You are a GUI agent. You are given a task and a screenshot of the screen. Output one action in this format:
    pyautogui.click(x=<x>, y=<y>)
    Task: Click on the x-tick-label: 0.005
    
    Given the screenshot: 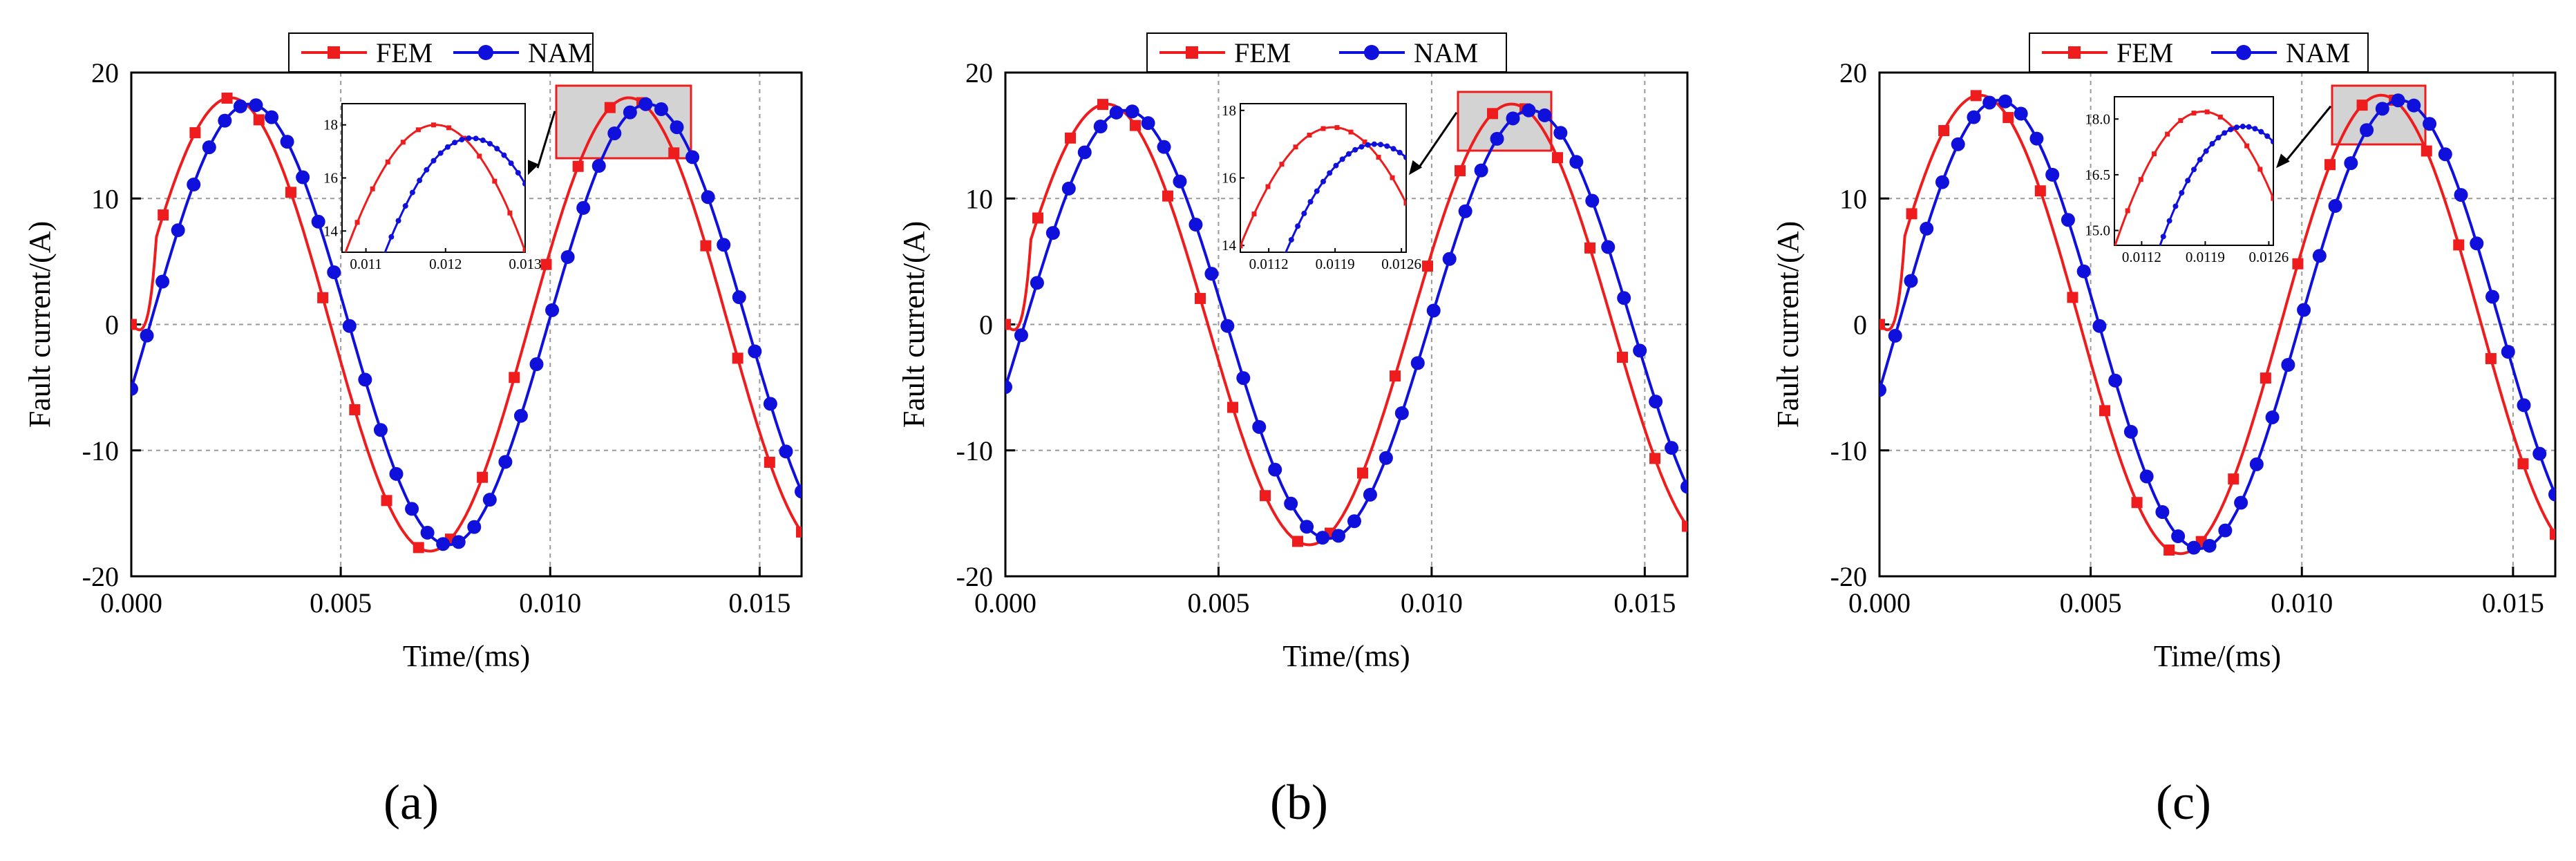 What is the action you would take?
    pyautogui.click(x=1218, y=603)
    